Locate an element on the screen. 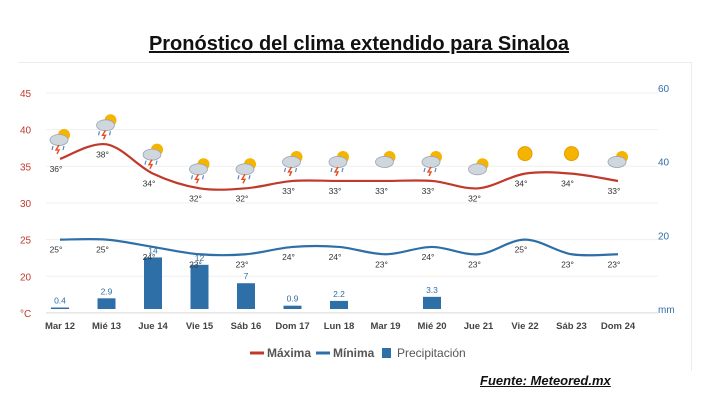 The height and width of the screenshot is (402, 718). y-left-tick-label: 45 is located at coordinates (26, 94).